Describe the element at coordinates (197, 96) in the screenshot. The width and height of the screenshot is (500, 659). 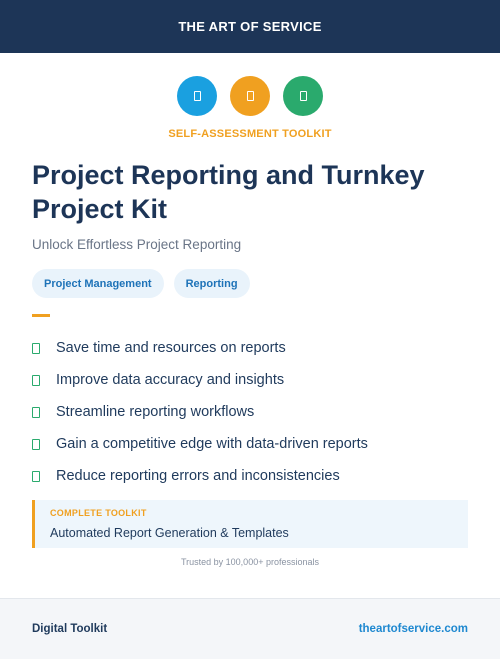
I see `clipboard-icon` at that location.